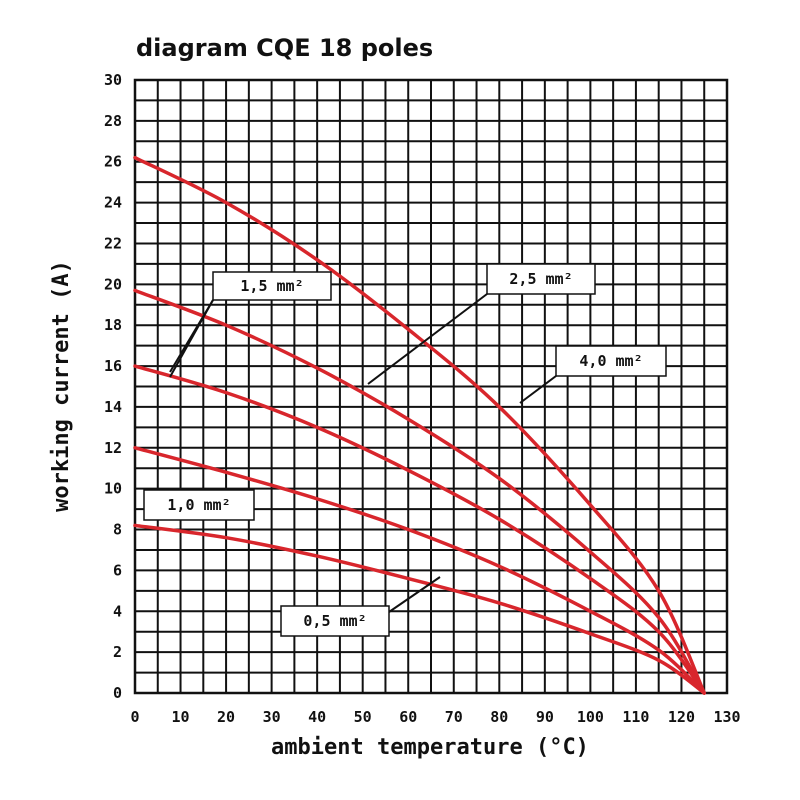  What do you see at coordinates (590, 717) in the screenshot?
I see `x-tick-label: 100` at bounding box center [590, 717].